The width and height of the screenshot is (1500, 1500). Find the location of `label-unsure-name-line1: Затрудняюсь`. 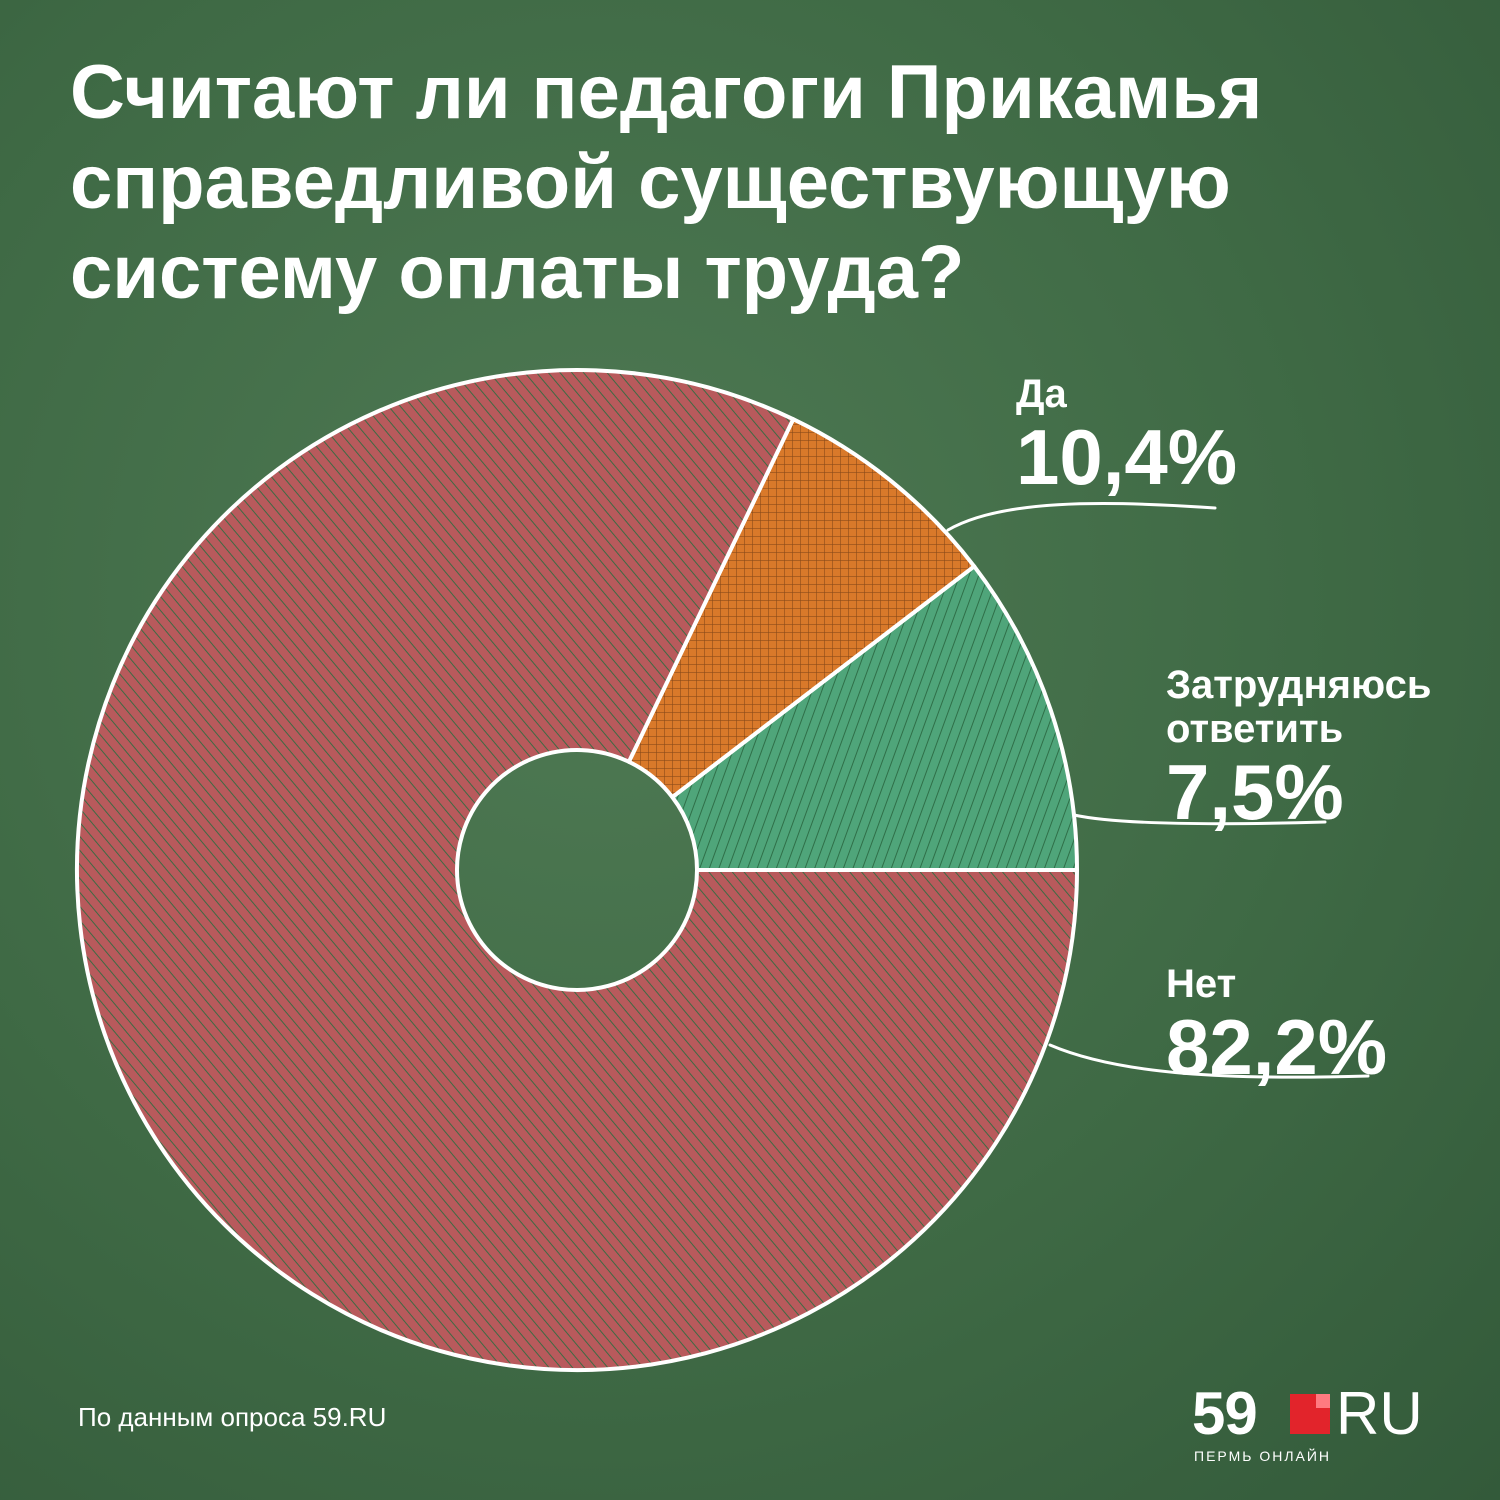

label-unsure-name-line1: Затрудняюсь is located at coordinates (1299, 685).